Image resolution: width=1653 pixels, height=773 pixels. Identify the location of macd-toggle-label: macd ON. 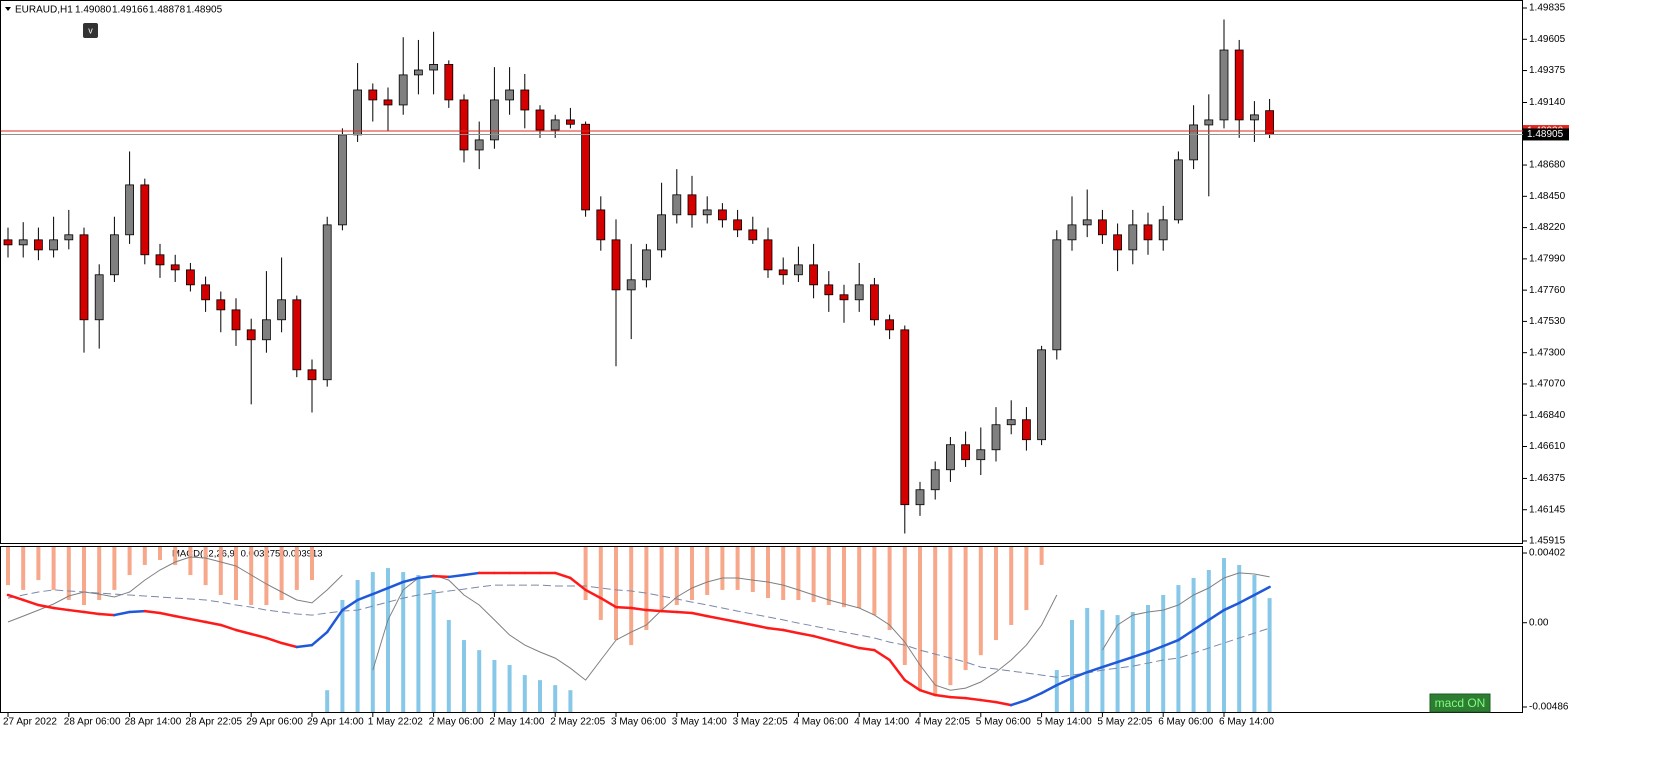
(1460, 703).